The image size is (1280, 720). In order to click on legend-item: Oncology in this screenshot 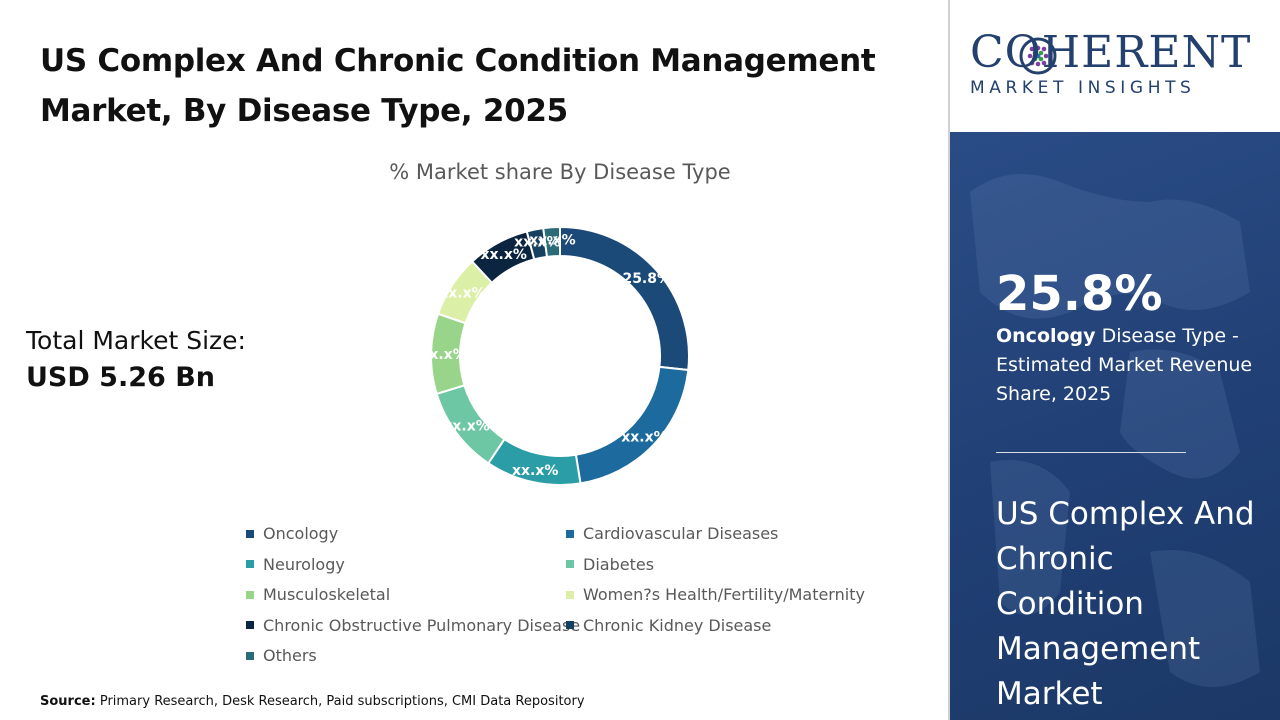, I will do `click(292, 533)`.